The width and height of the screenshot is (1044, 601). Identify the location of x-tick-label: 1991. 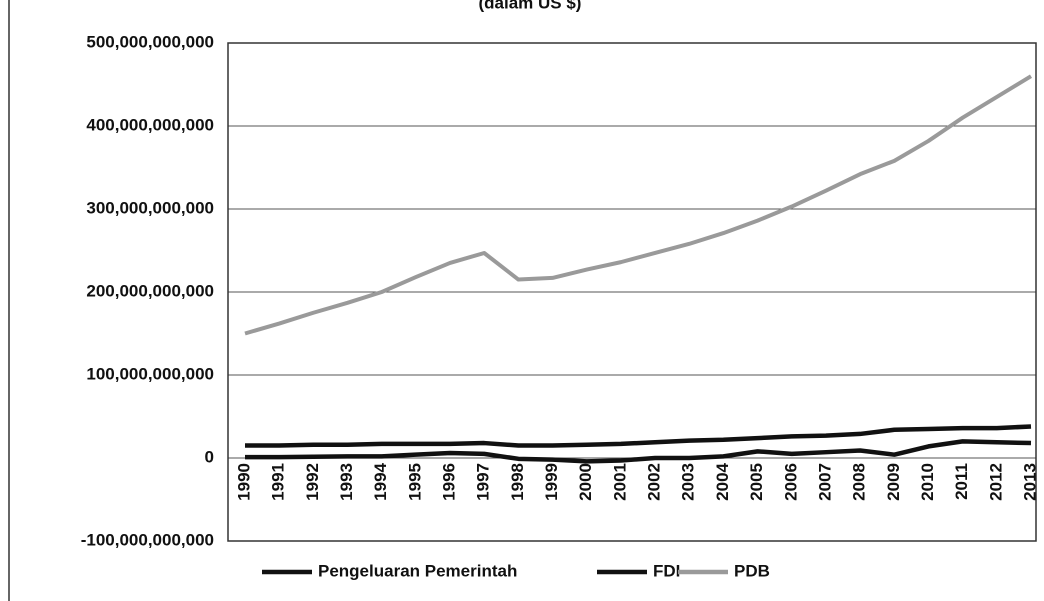
(278, 482).